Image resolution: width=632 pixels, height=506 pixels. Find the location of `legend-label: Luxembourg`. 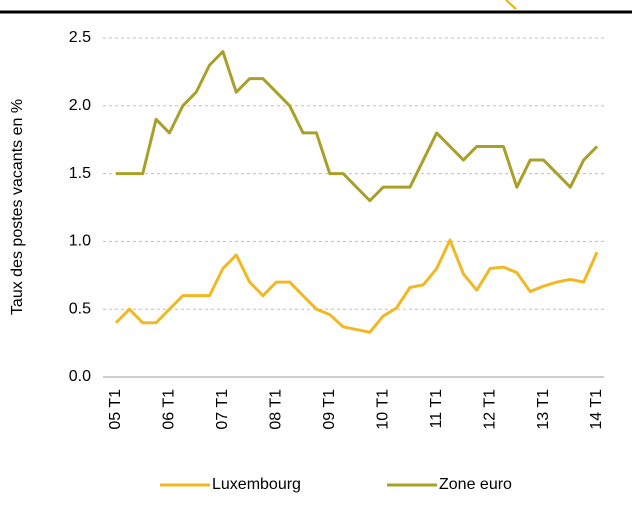

legend-label: Luxembourg is located at coordinates (256, 484).